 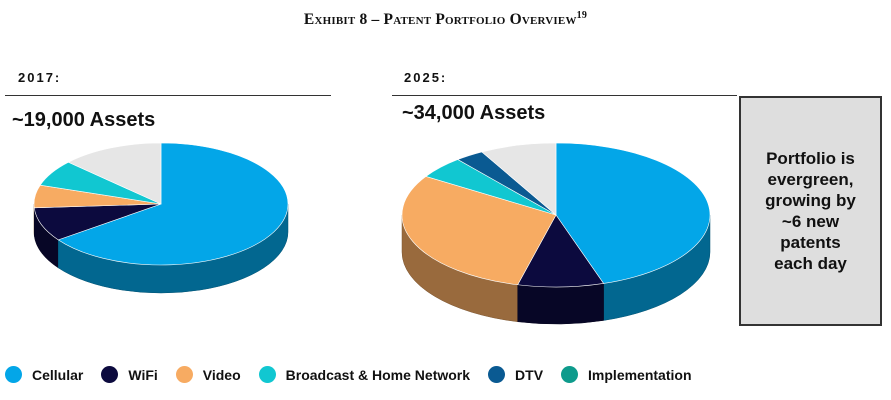 I want to click on legend-label: Cellular, so click(x=58, y=374).